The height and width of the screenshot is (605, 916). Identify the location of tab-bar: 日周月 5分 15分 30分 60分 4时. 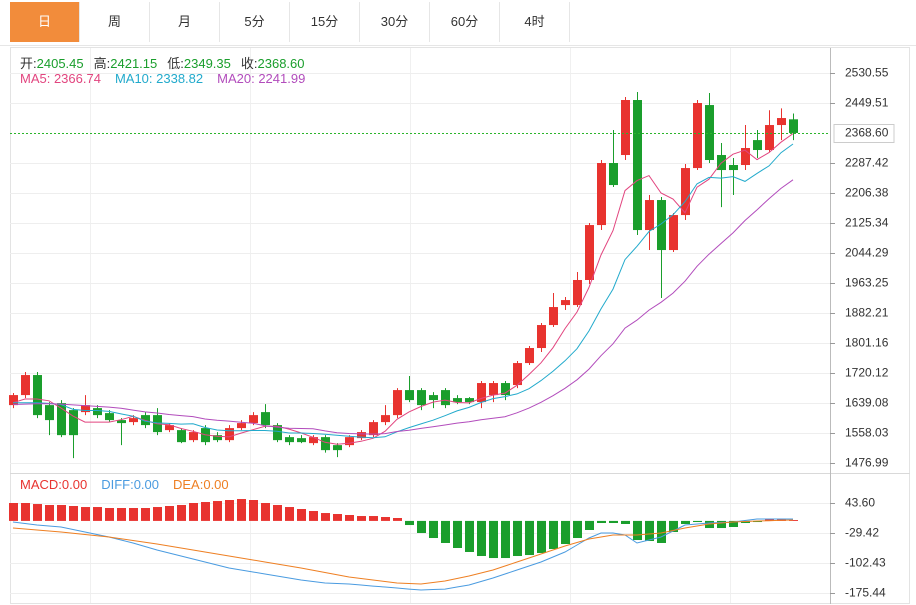
(458, 22).